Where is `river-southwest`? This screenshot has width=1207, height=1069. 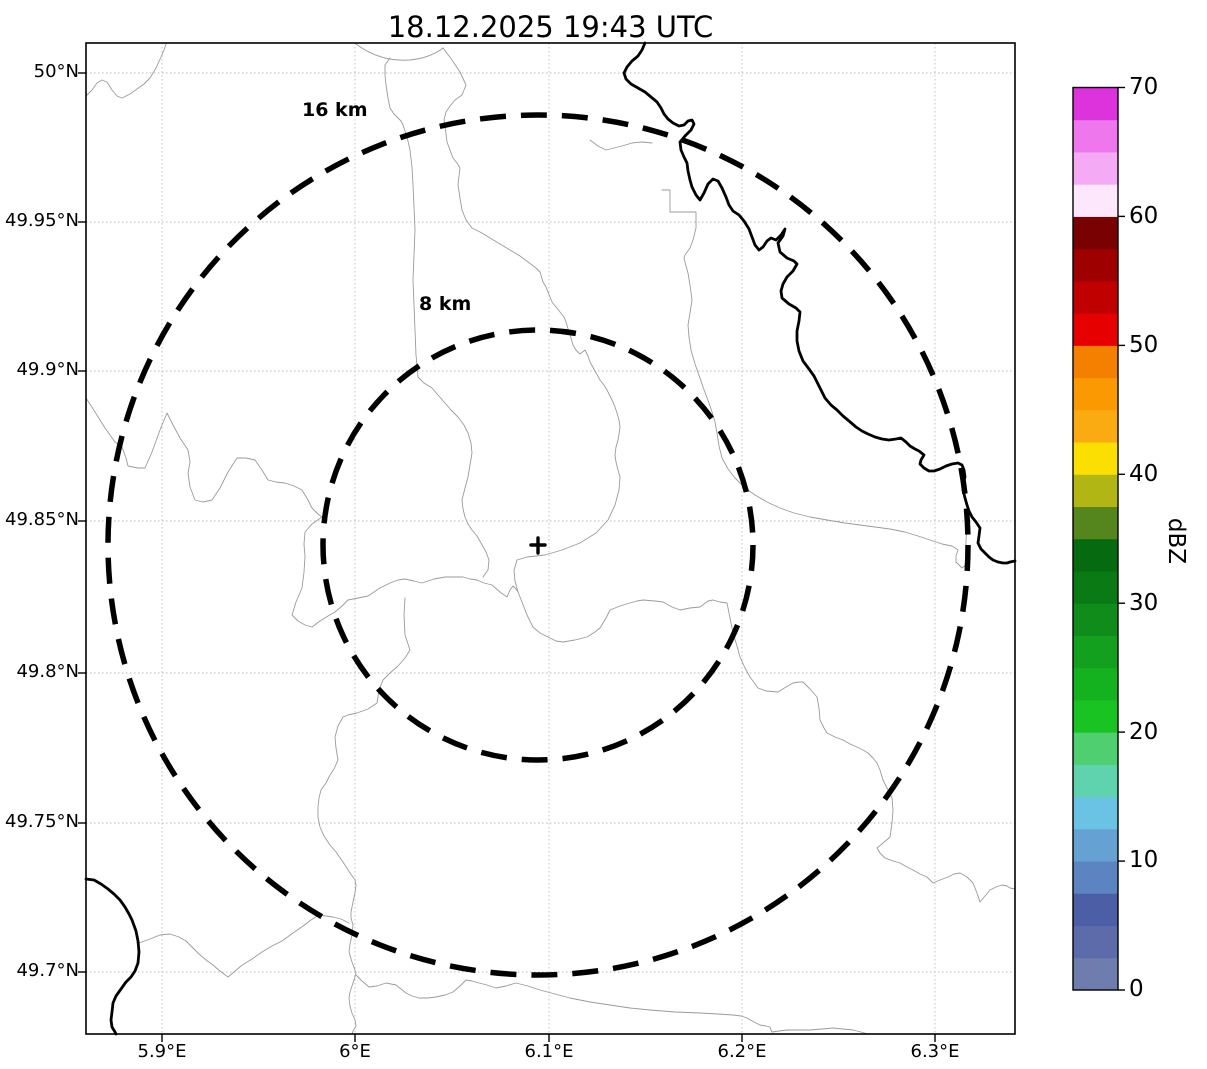
river-southwest is located at coordinates (112, 956).